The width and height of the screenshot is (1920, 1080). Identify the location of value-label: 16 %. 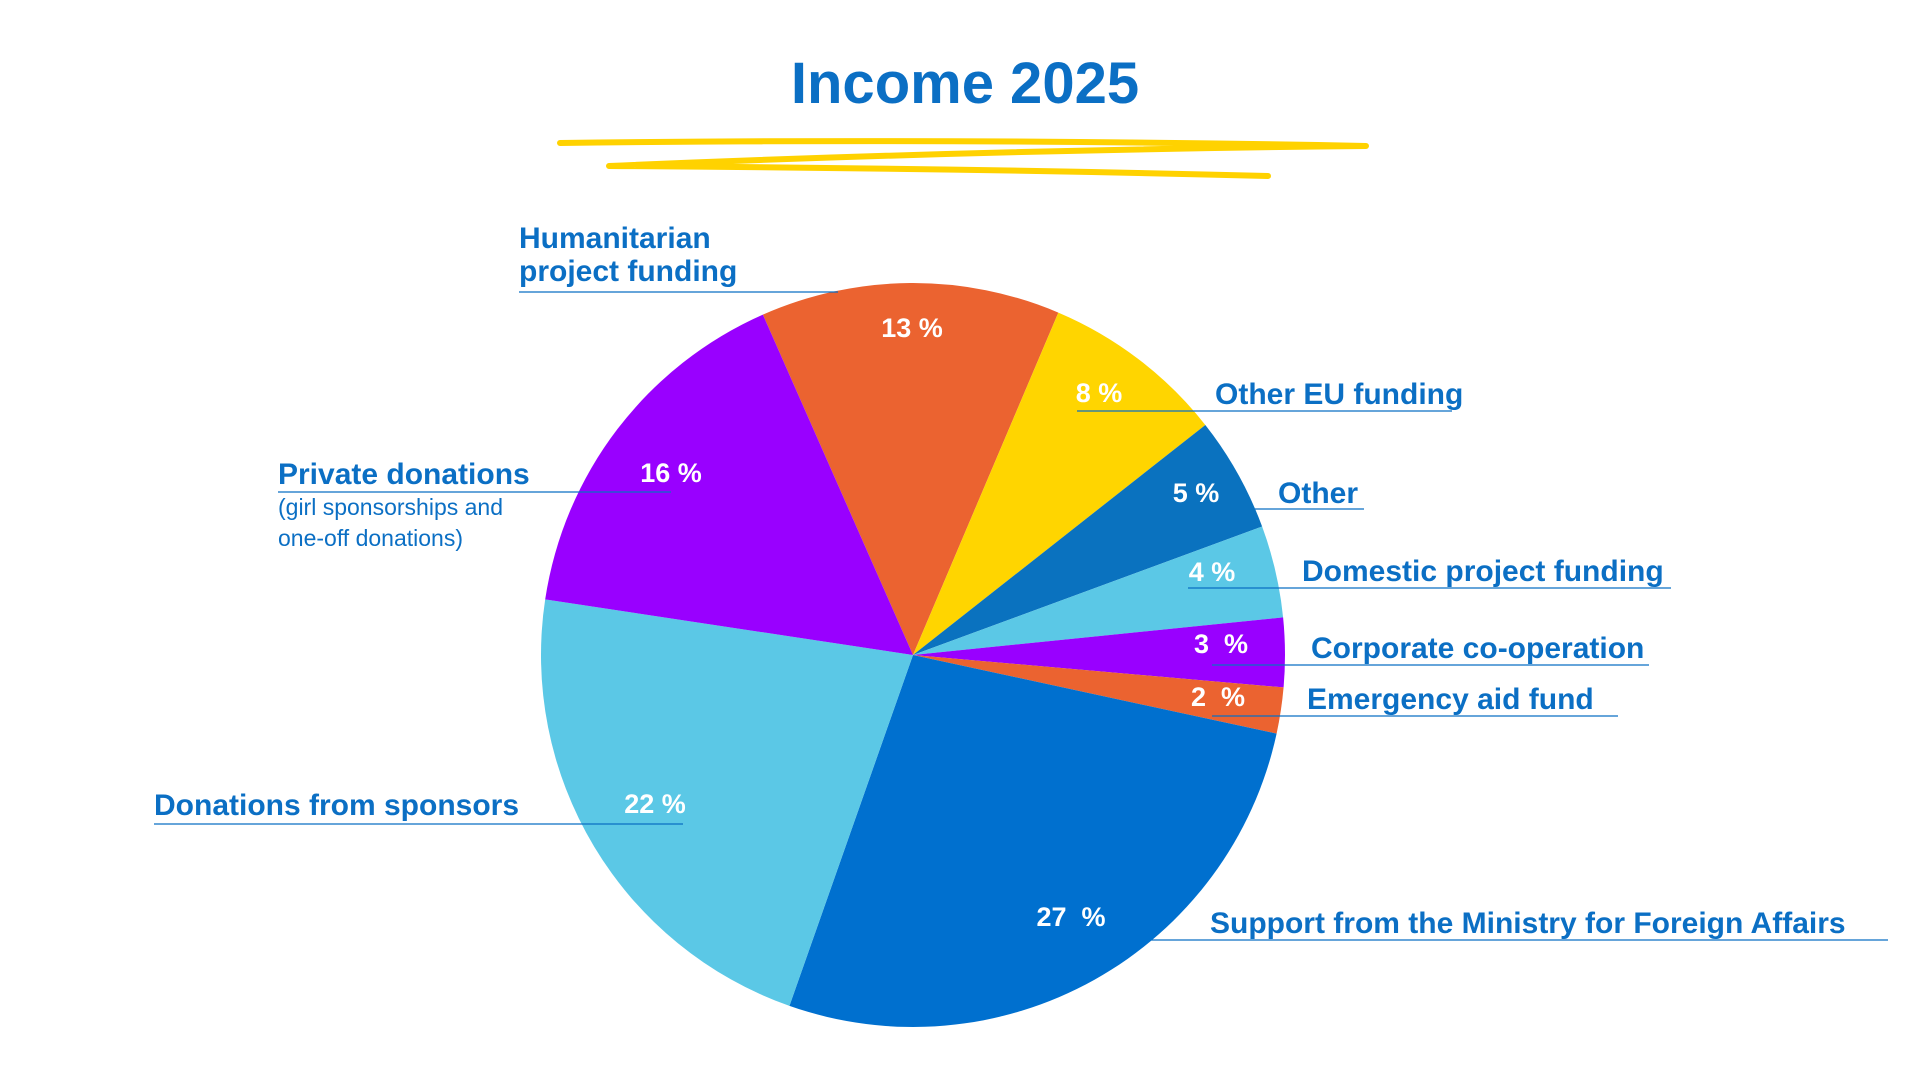
(671, 473).